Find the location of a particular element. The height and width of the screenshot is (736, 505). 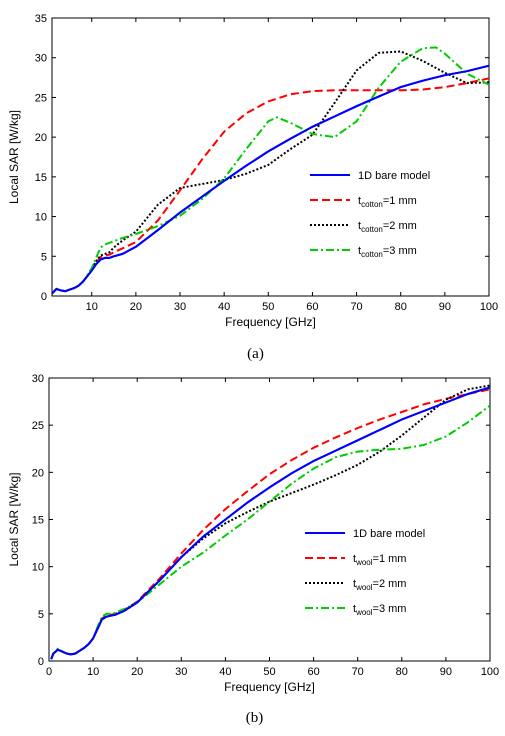

figure-caption: (a) is located at coordinates (255, 354).